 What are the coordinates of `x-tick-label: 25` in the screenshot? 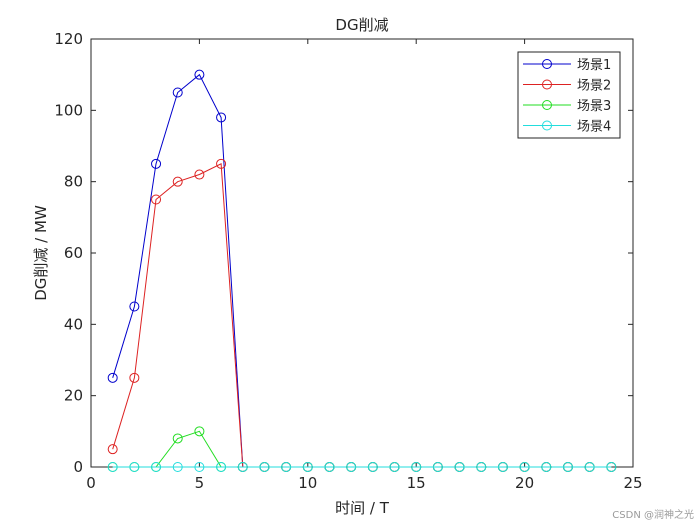 It's located at (632, 483).